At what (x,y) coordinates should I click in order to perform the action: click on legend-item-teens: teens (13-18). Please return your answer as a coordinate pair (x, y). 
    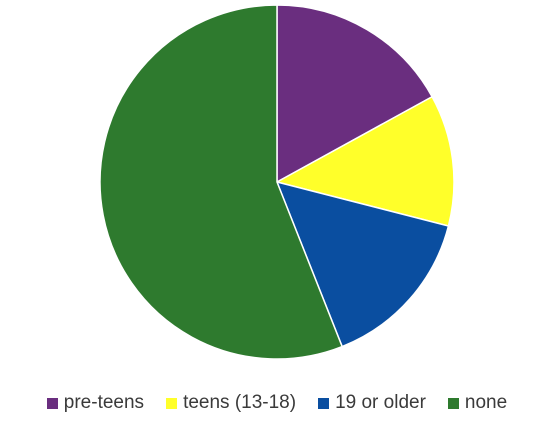
    Looking at the image, I should click on (231, 403).